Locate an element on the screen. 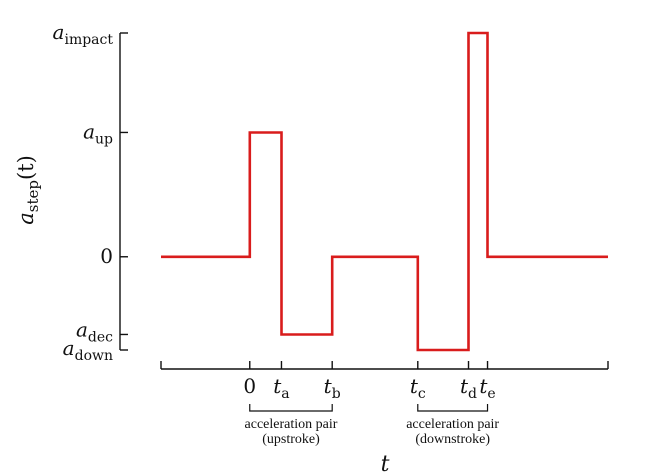 The width and height of the screenshot is (664, 474). y-tick-label-a_impact: aimpact is located at coordinates (83, 34).